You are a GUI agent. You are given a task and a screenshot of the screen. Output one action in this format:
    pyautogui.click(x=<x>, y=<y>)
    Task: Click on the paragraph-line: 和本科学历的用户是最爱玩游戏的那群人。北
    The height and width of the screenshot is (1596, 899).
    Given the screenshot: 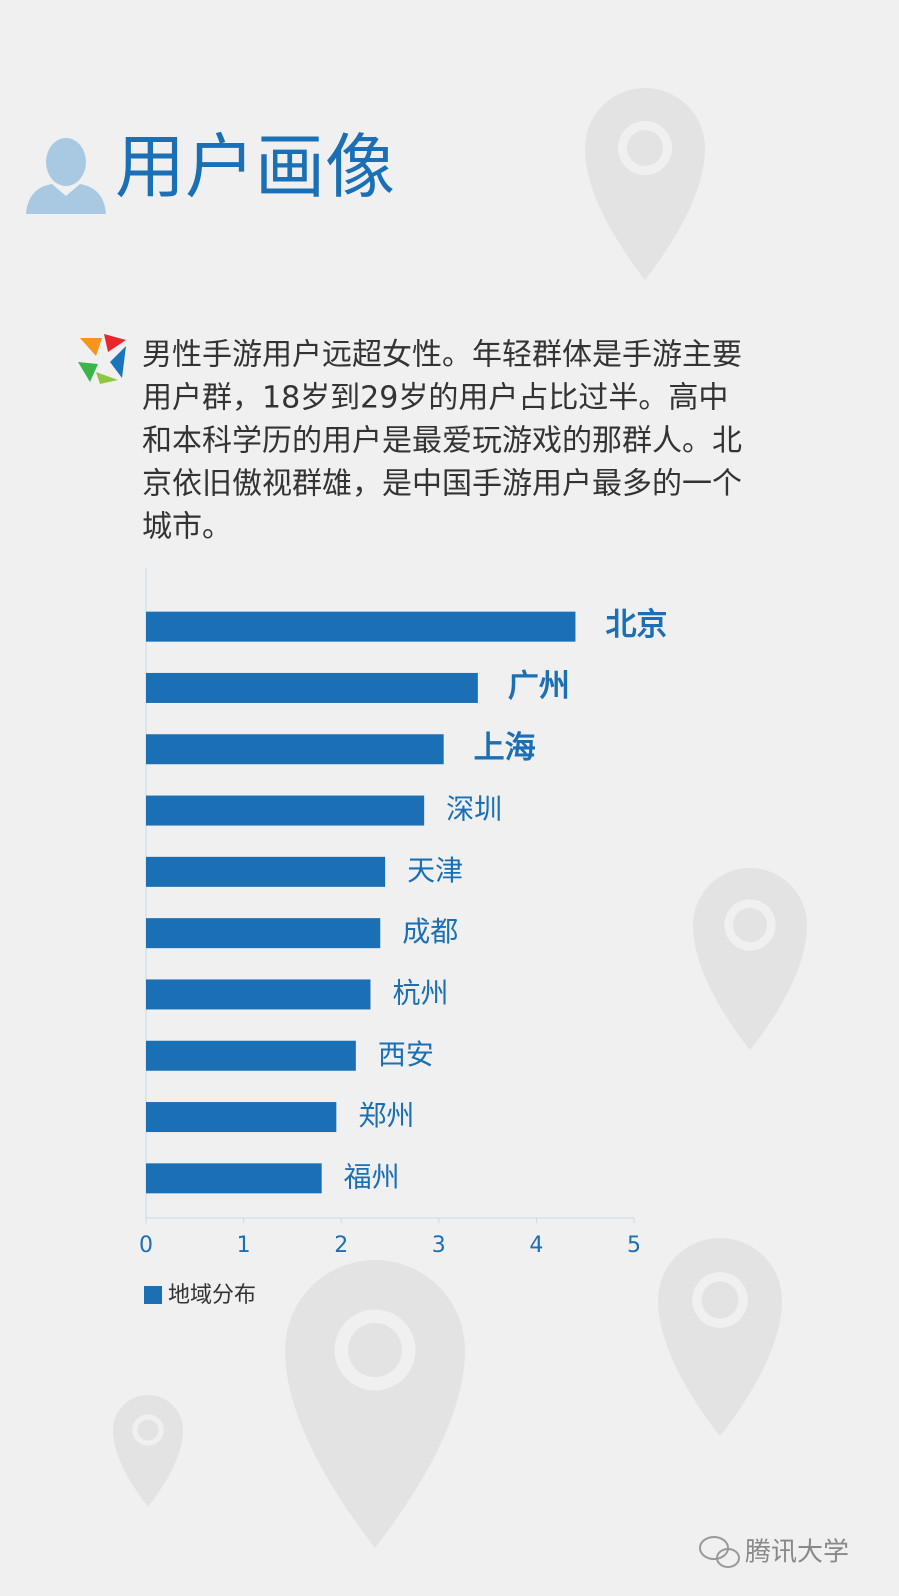 What is the action you would take?
    pyautogui.click(x=442, y=441)
    